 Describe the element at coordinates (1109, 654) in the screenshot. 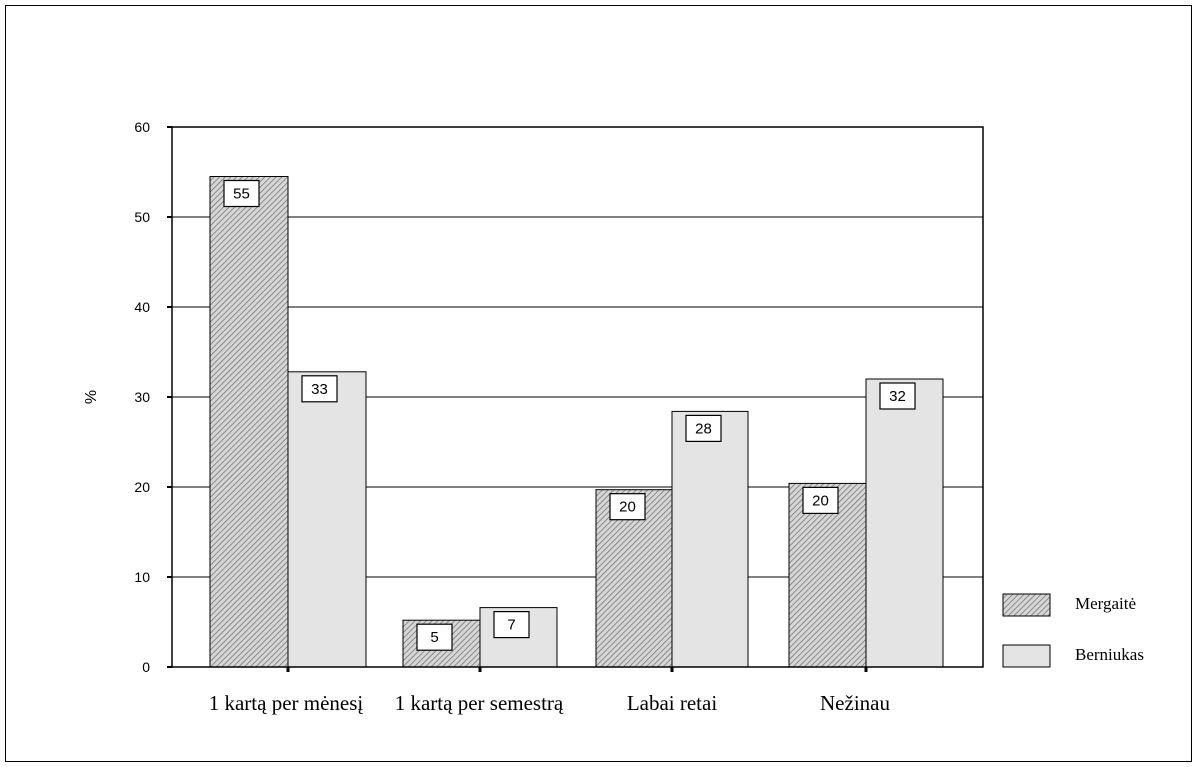

I see `legend-label: Berniukas` at that location.